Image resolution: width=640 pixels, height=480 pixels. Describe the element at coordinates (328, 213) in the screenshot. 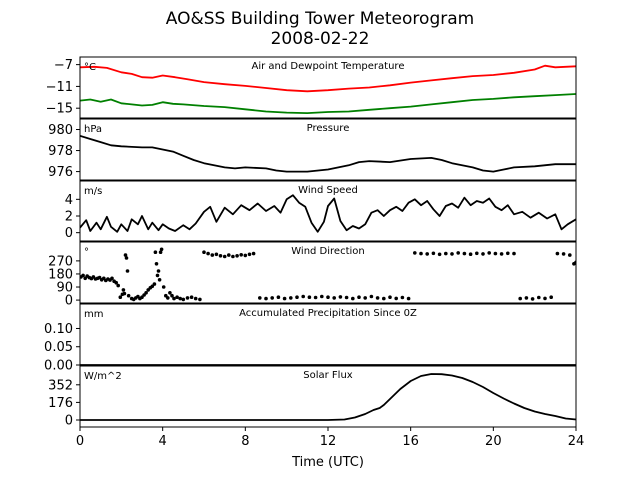

I see `panel-3-series` at that location.